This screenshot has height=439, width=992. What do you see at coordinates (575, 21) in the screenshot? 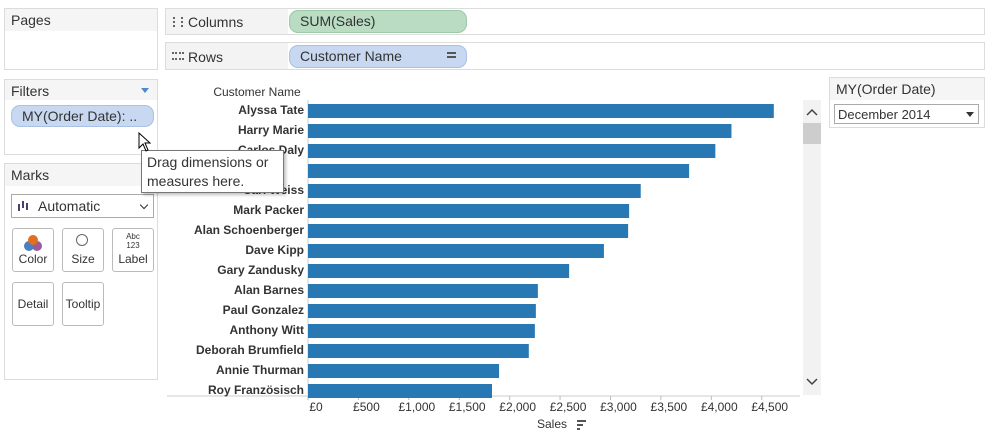
I see `columns-shelf: Columns SUM(Sales)` at bounding box center [575, 21].